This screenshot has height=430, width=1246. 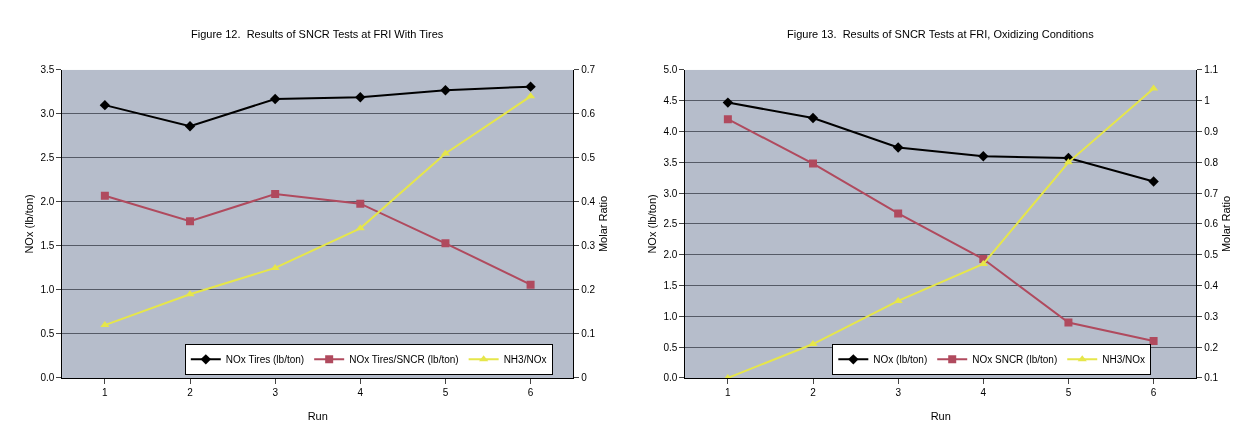 I want to click on legend-label: NOx SNCR (lb/ton), so click(x=1015, y=360).